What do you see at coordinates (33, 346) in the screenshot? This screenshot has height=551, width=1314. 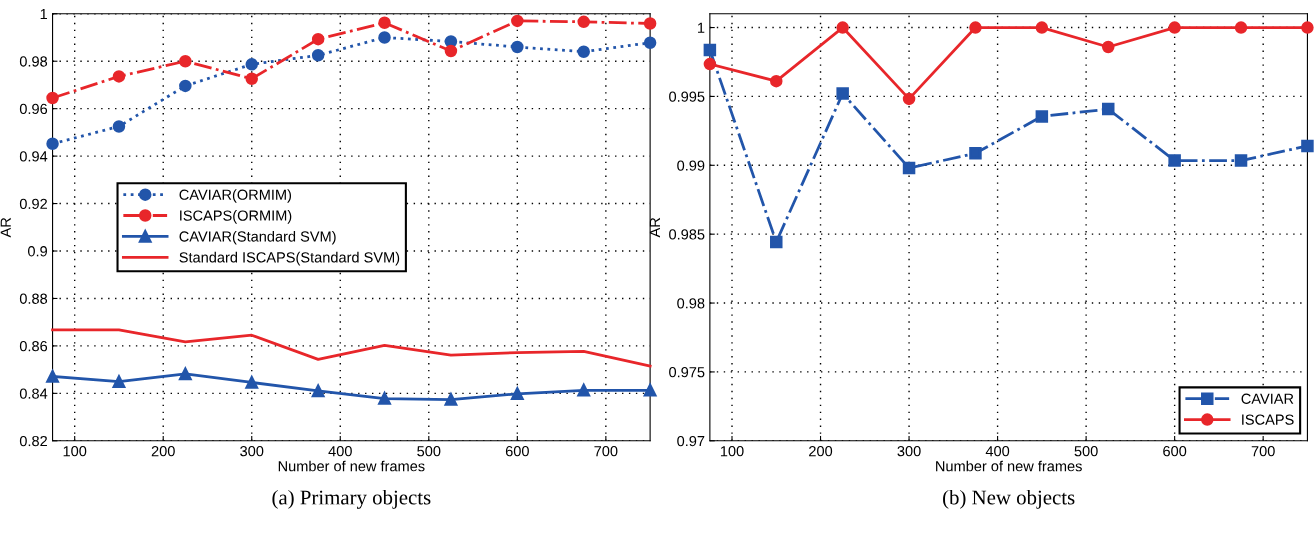 I see `y-tick-label: 0.86` at bounding box center [33, 346].